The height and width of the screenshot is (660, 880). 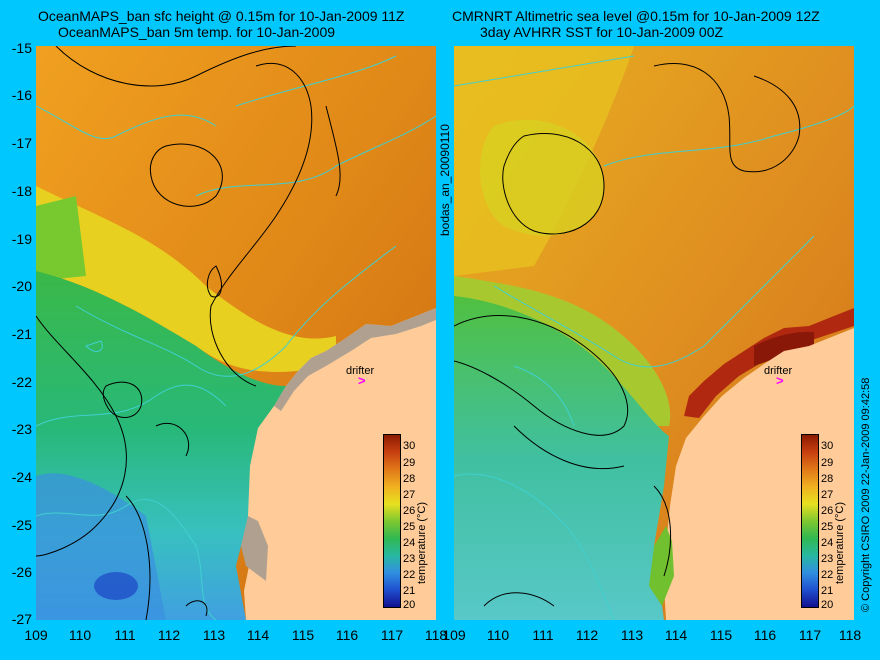 What do you see at coordinates (21, 48) in the screenshot?
I see `y-label: -15` at bounding box center [21, 48].